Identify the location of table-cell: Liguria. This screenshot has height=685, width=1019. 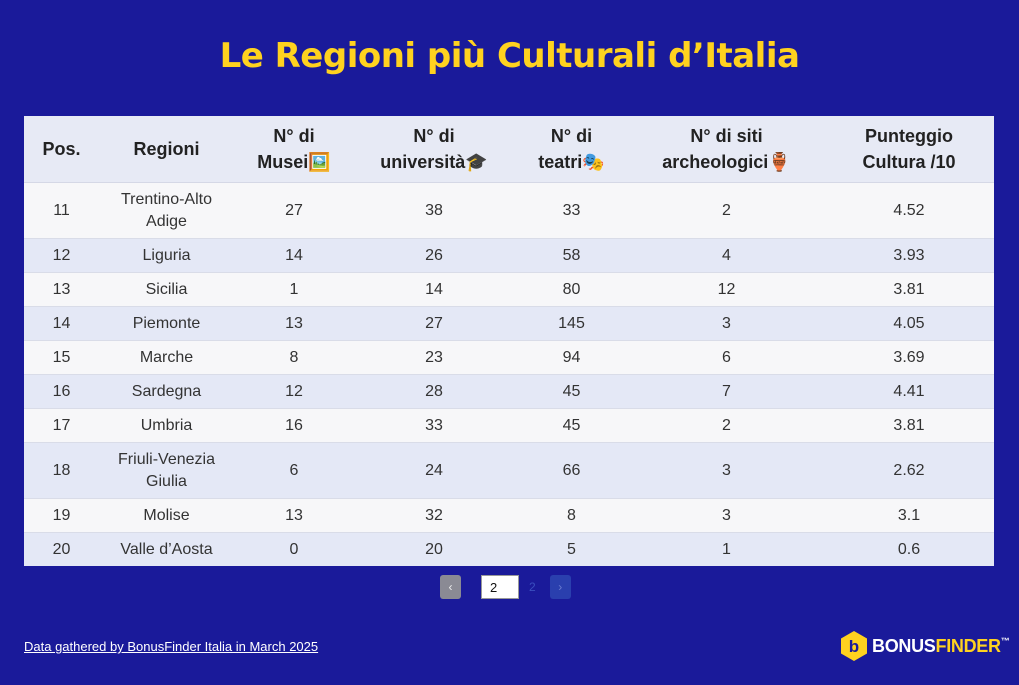
(166, 255).